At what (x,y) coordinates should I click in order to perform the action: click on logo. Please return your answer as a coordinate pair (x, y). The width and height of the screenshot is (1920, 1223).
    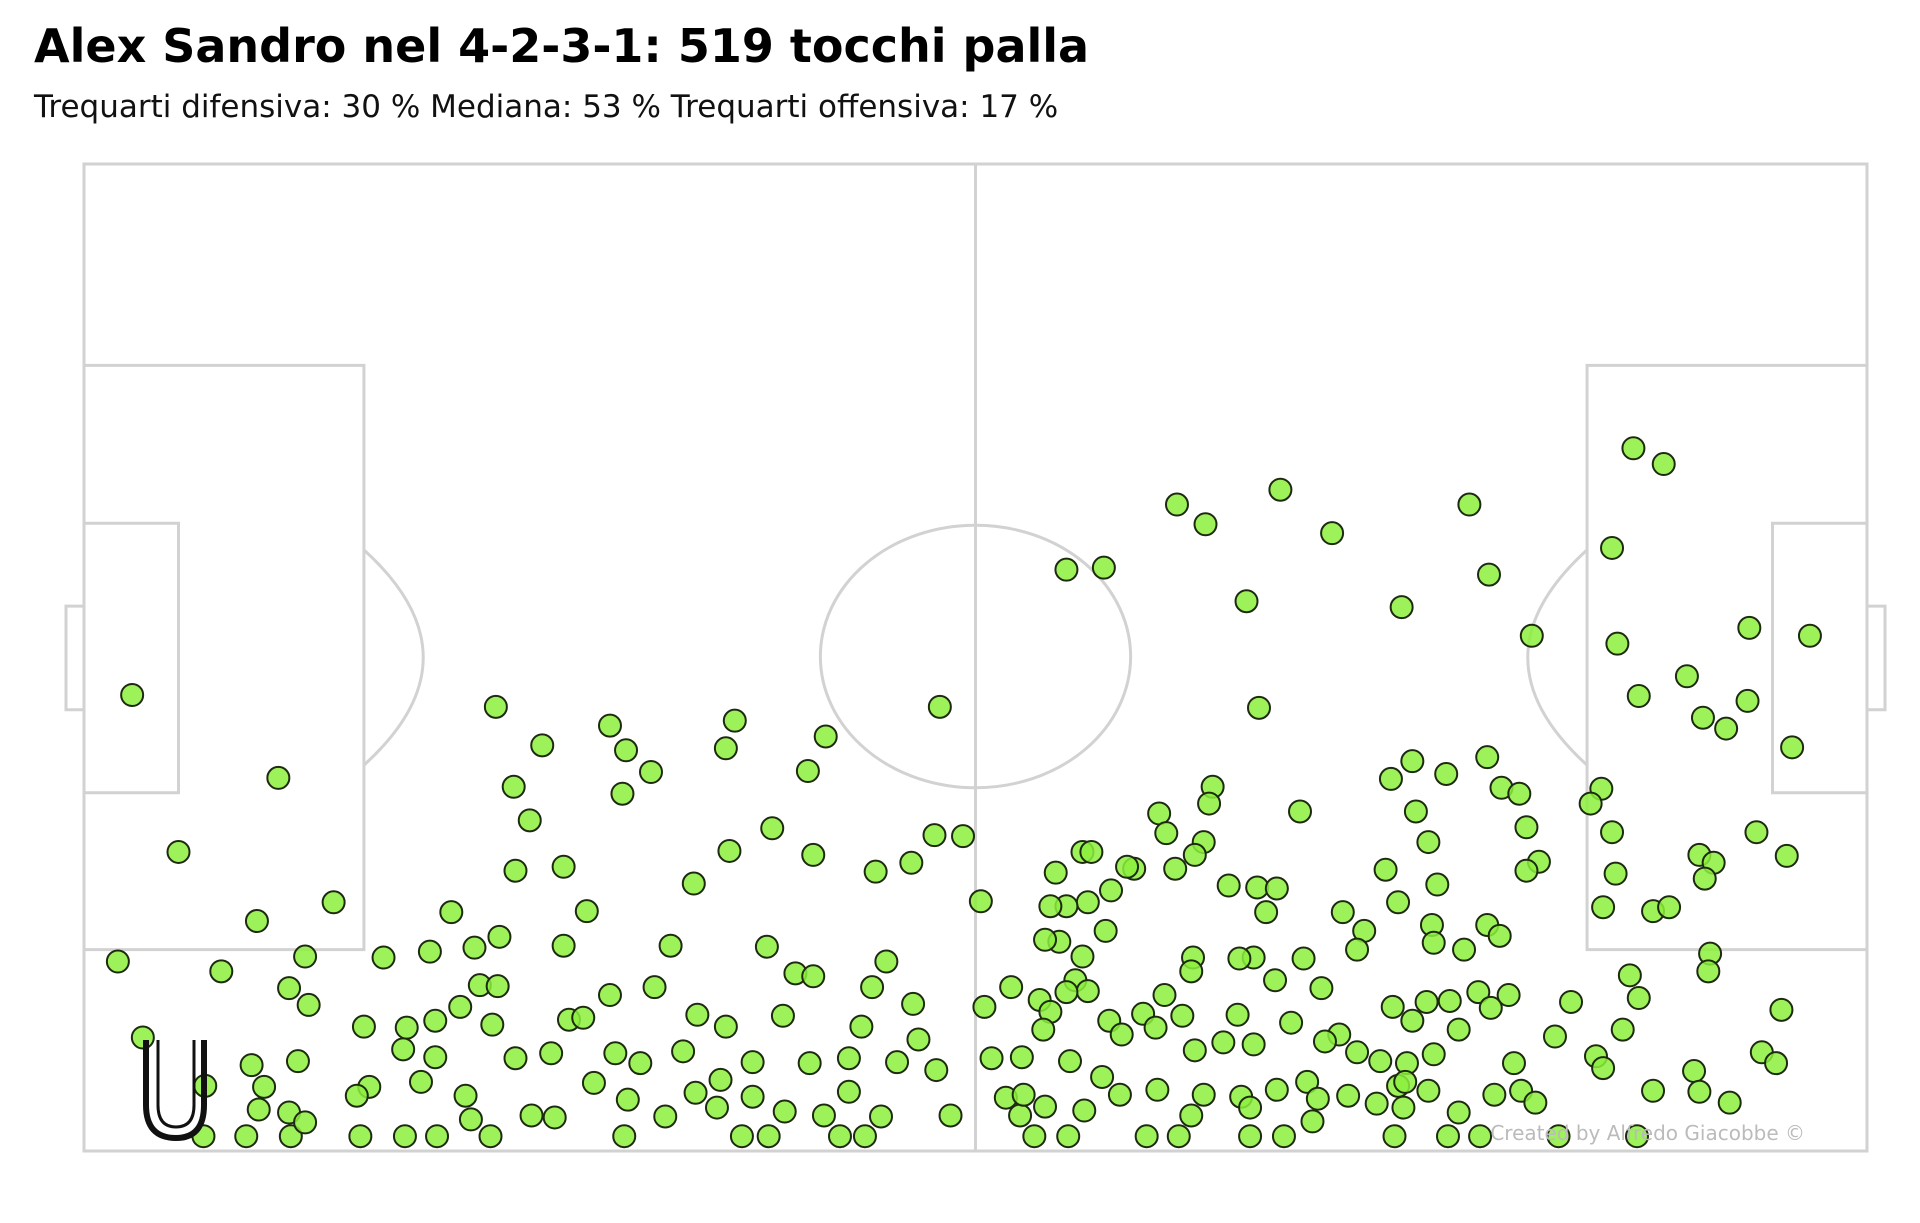
    Looking at the image, I should click on (175, 1091).